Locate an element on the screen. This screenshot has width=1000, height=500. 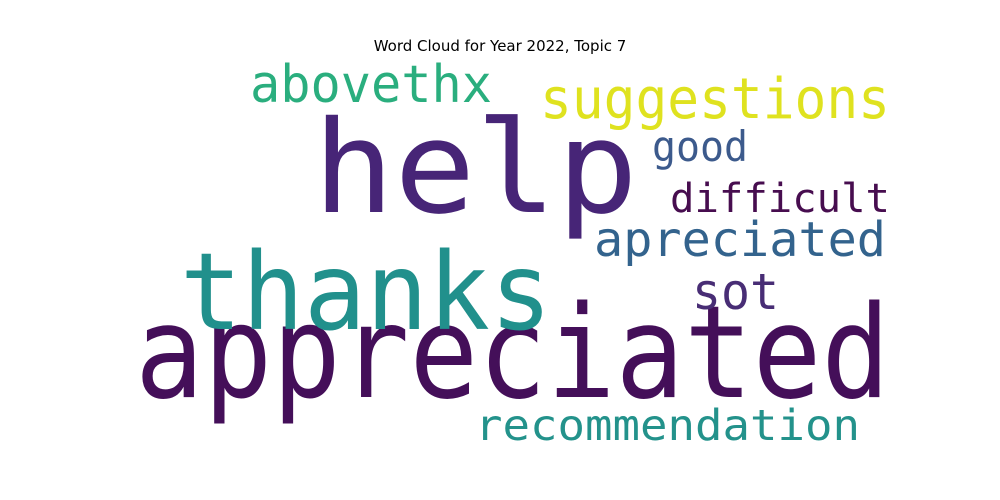
word-help: help is located at coordinates (475, 168).